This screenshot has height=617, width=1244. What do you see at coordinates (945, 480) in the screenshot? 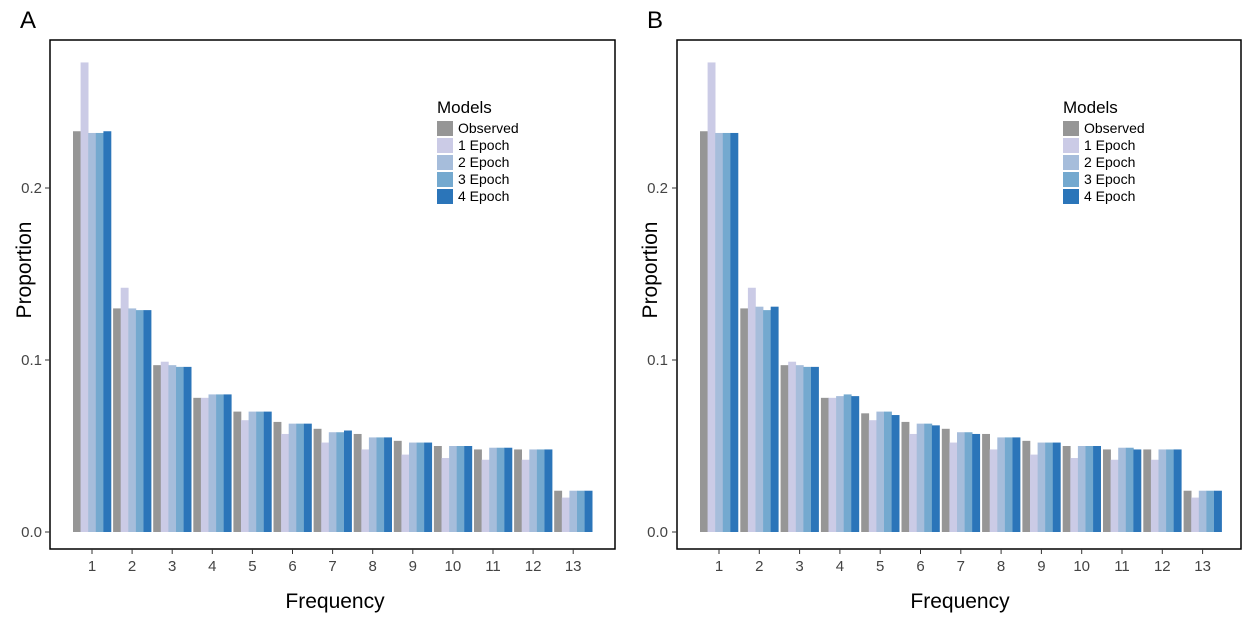
I see `bar-7-observed` at bounding box center [945, 480].